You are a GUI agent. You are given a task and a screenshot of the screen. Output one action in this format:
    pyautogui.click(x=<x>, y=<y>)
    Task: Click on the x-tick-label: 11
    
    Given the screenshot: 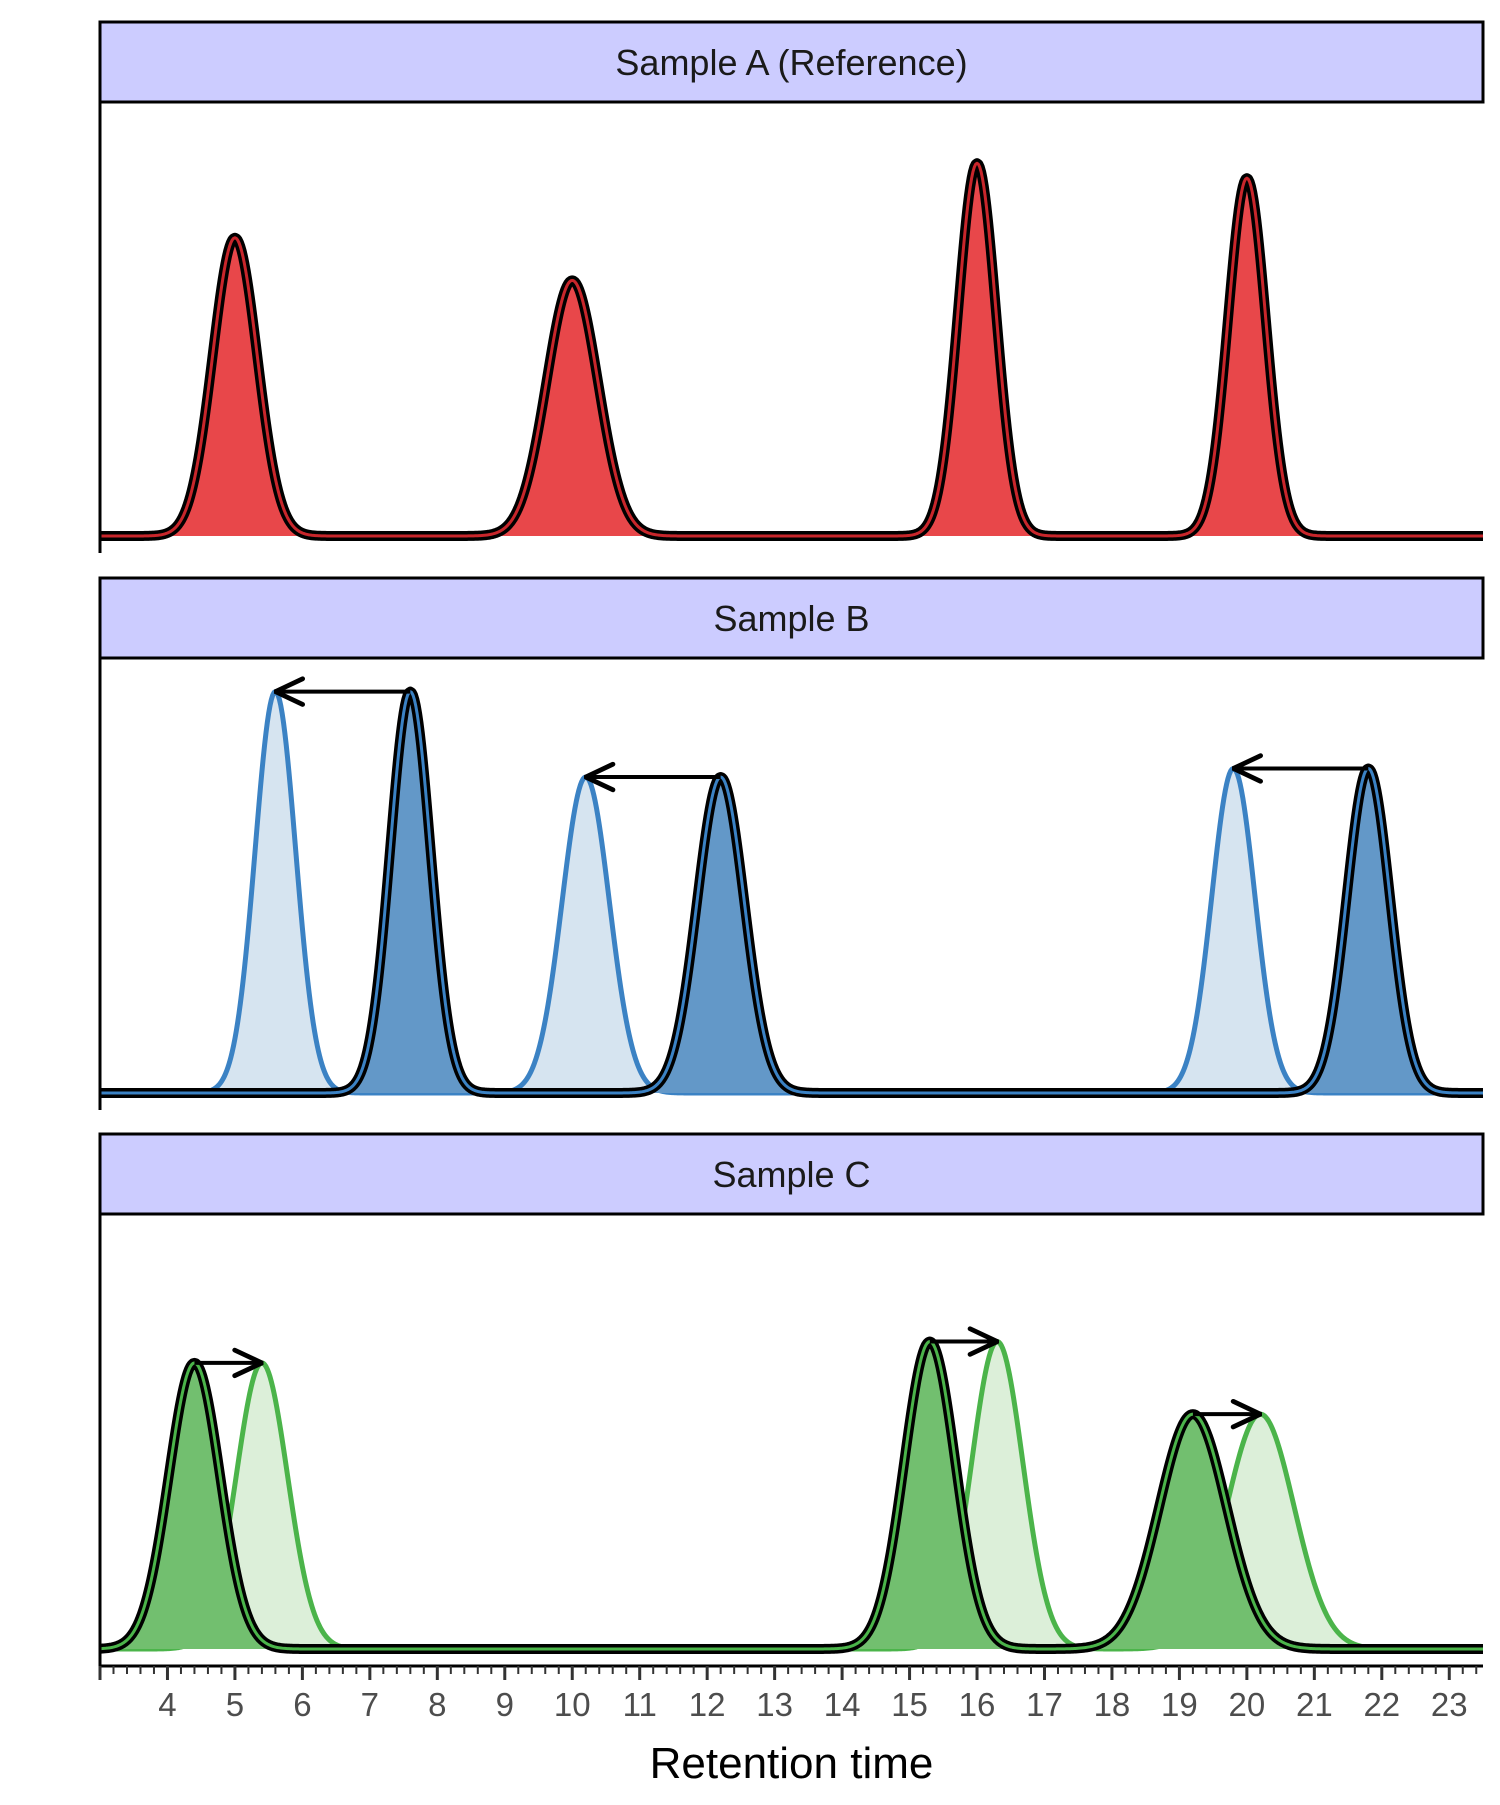 What is the action you would take?
    pyautogui.click(x=640, y=1704)
    